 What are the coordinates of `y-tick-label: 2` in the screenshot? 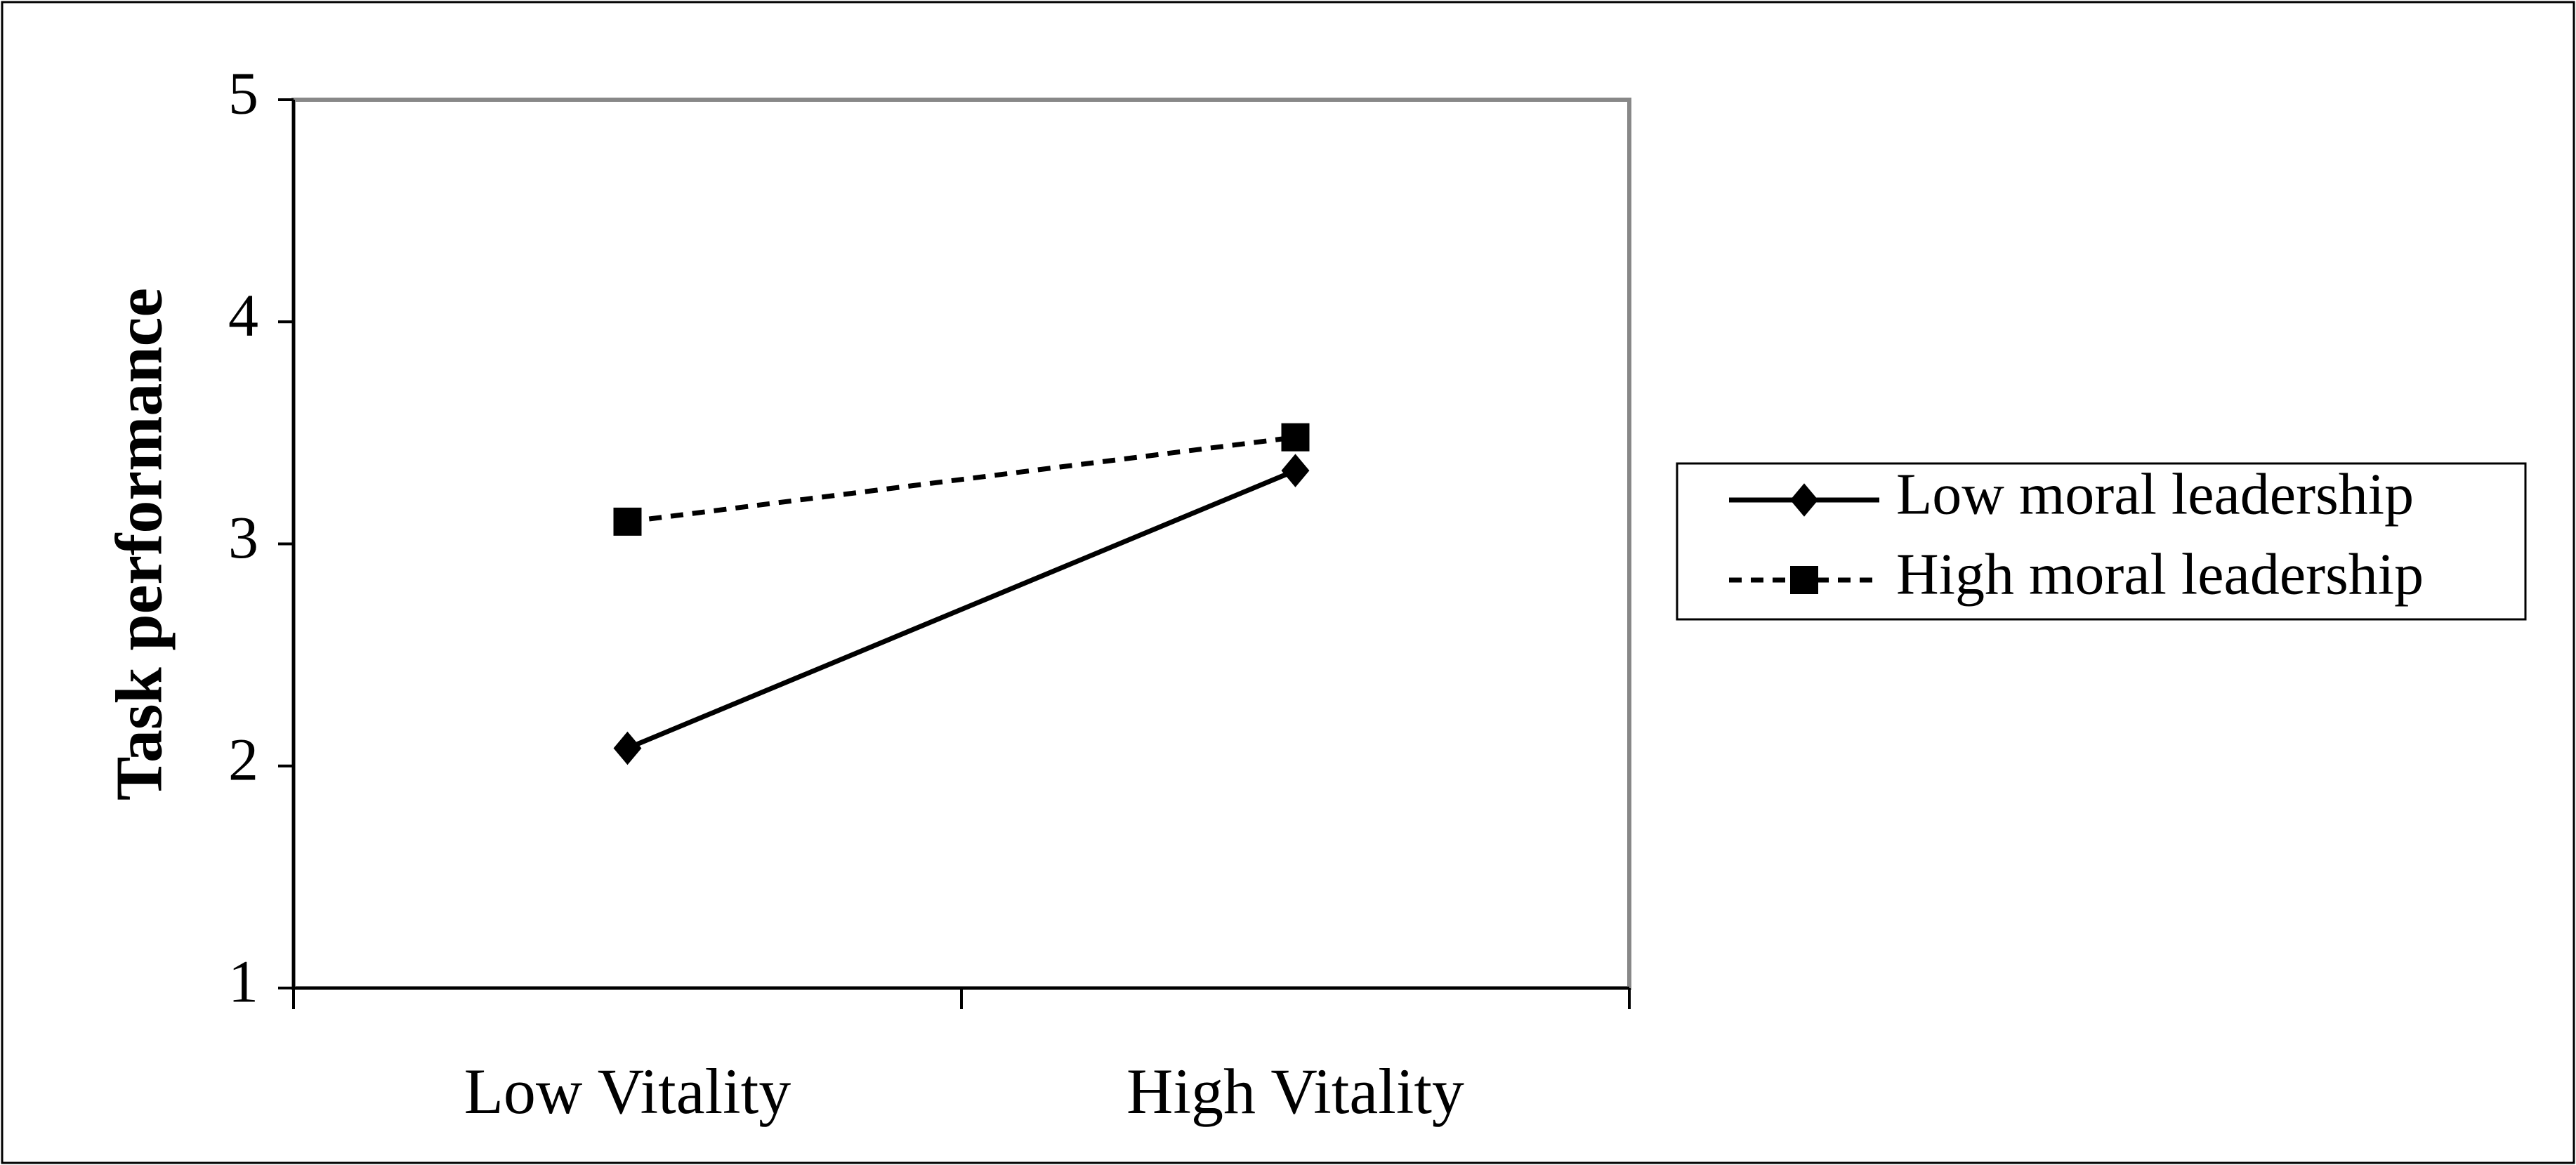 It's located at (243, 759).